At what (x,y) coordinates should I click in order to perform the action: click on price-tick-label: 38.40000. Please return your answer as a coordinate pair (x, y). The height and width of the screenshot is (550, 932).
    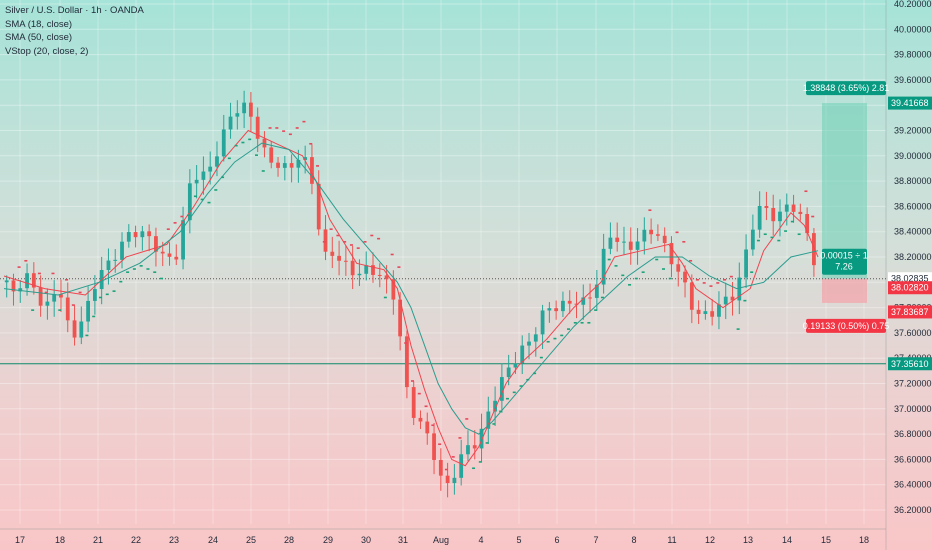
    Looking at the image, I should click on (913, 232).